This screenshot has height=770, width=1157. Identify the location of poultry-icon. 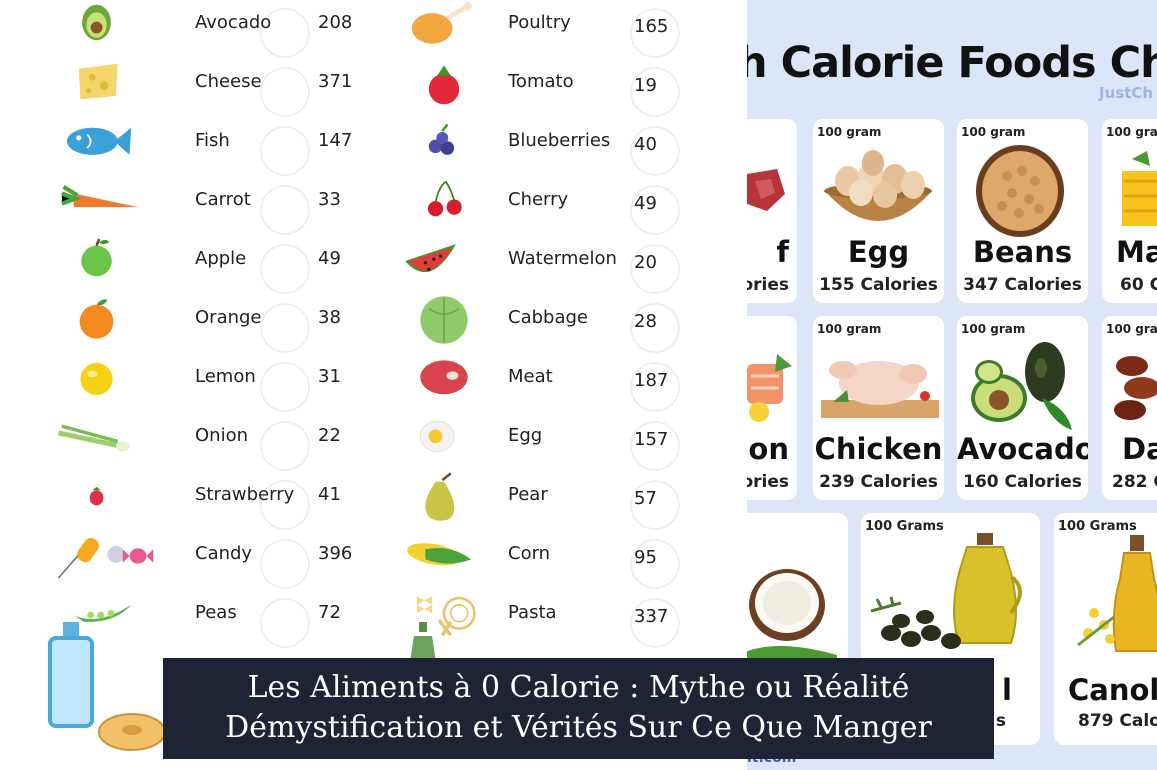
(455, 25).